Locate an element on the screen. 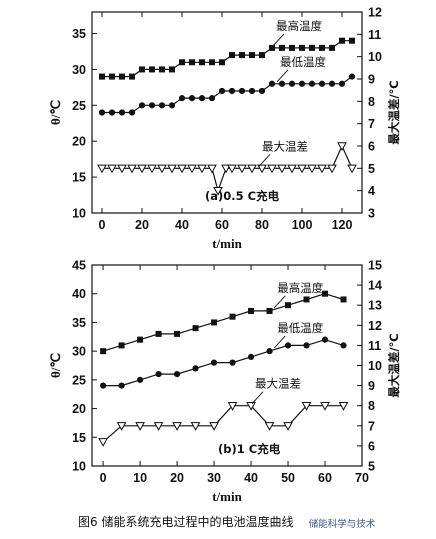 The height and width of the screenshot is (539, 436). x-tick-label: 30 is located at coordinates (214, 478).